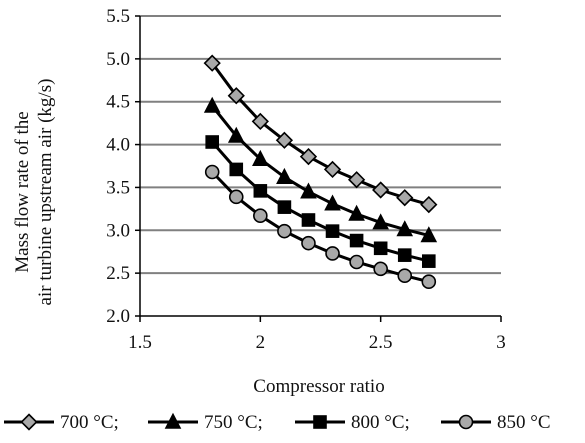 This screenshot has height=443, width=585. Describe the element at coordinates (118, 230) in the screenshot. I see `y-tick-label: 3.0` at that location.